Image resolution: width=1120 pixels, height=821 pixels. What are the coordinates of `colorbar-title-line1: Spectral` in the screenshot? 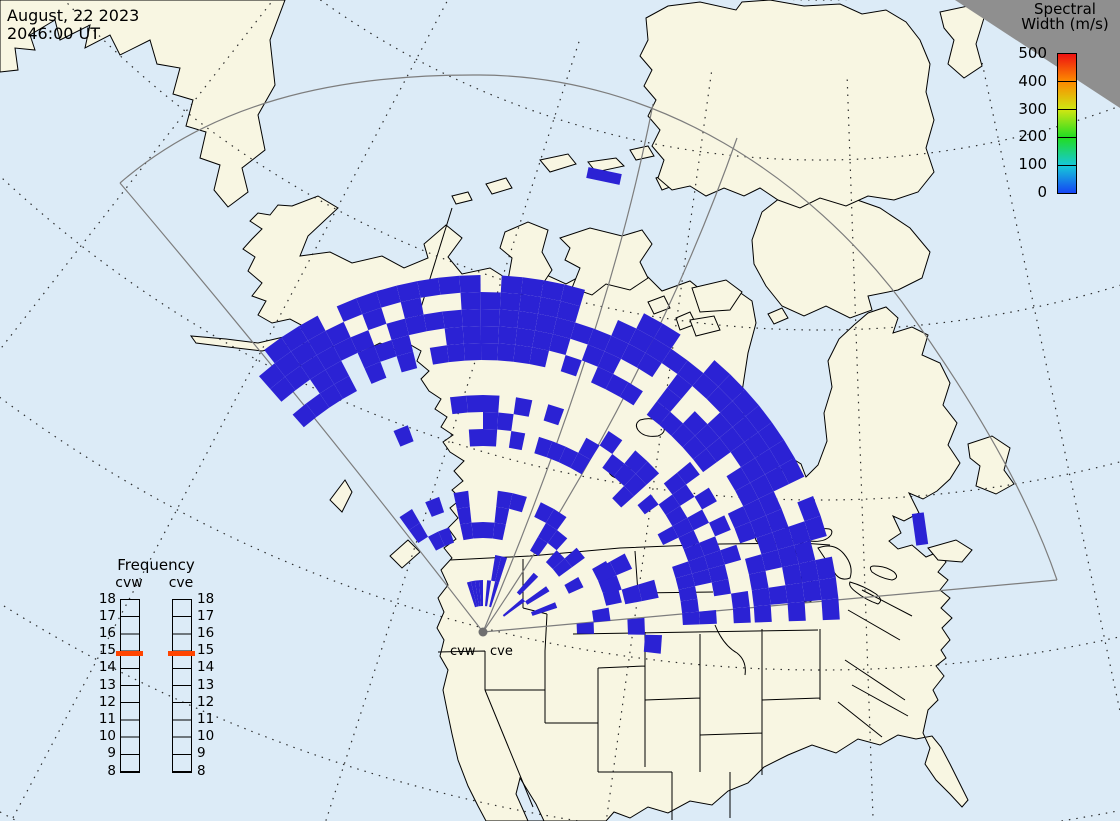 It's located at (1065, 9).